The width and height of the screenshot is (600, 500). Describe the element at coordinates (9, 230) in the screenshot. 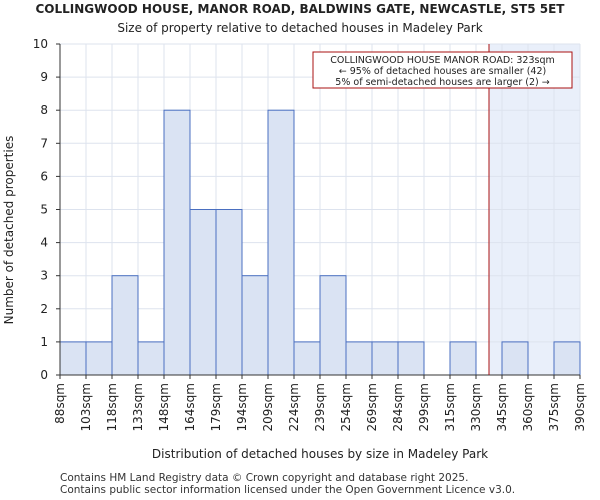

I see `y-axis-label: Number of detached properties` at that location.